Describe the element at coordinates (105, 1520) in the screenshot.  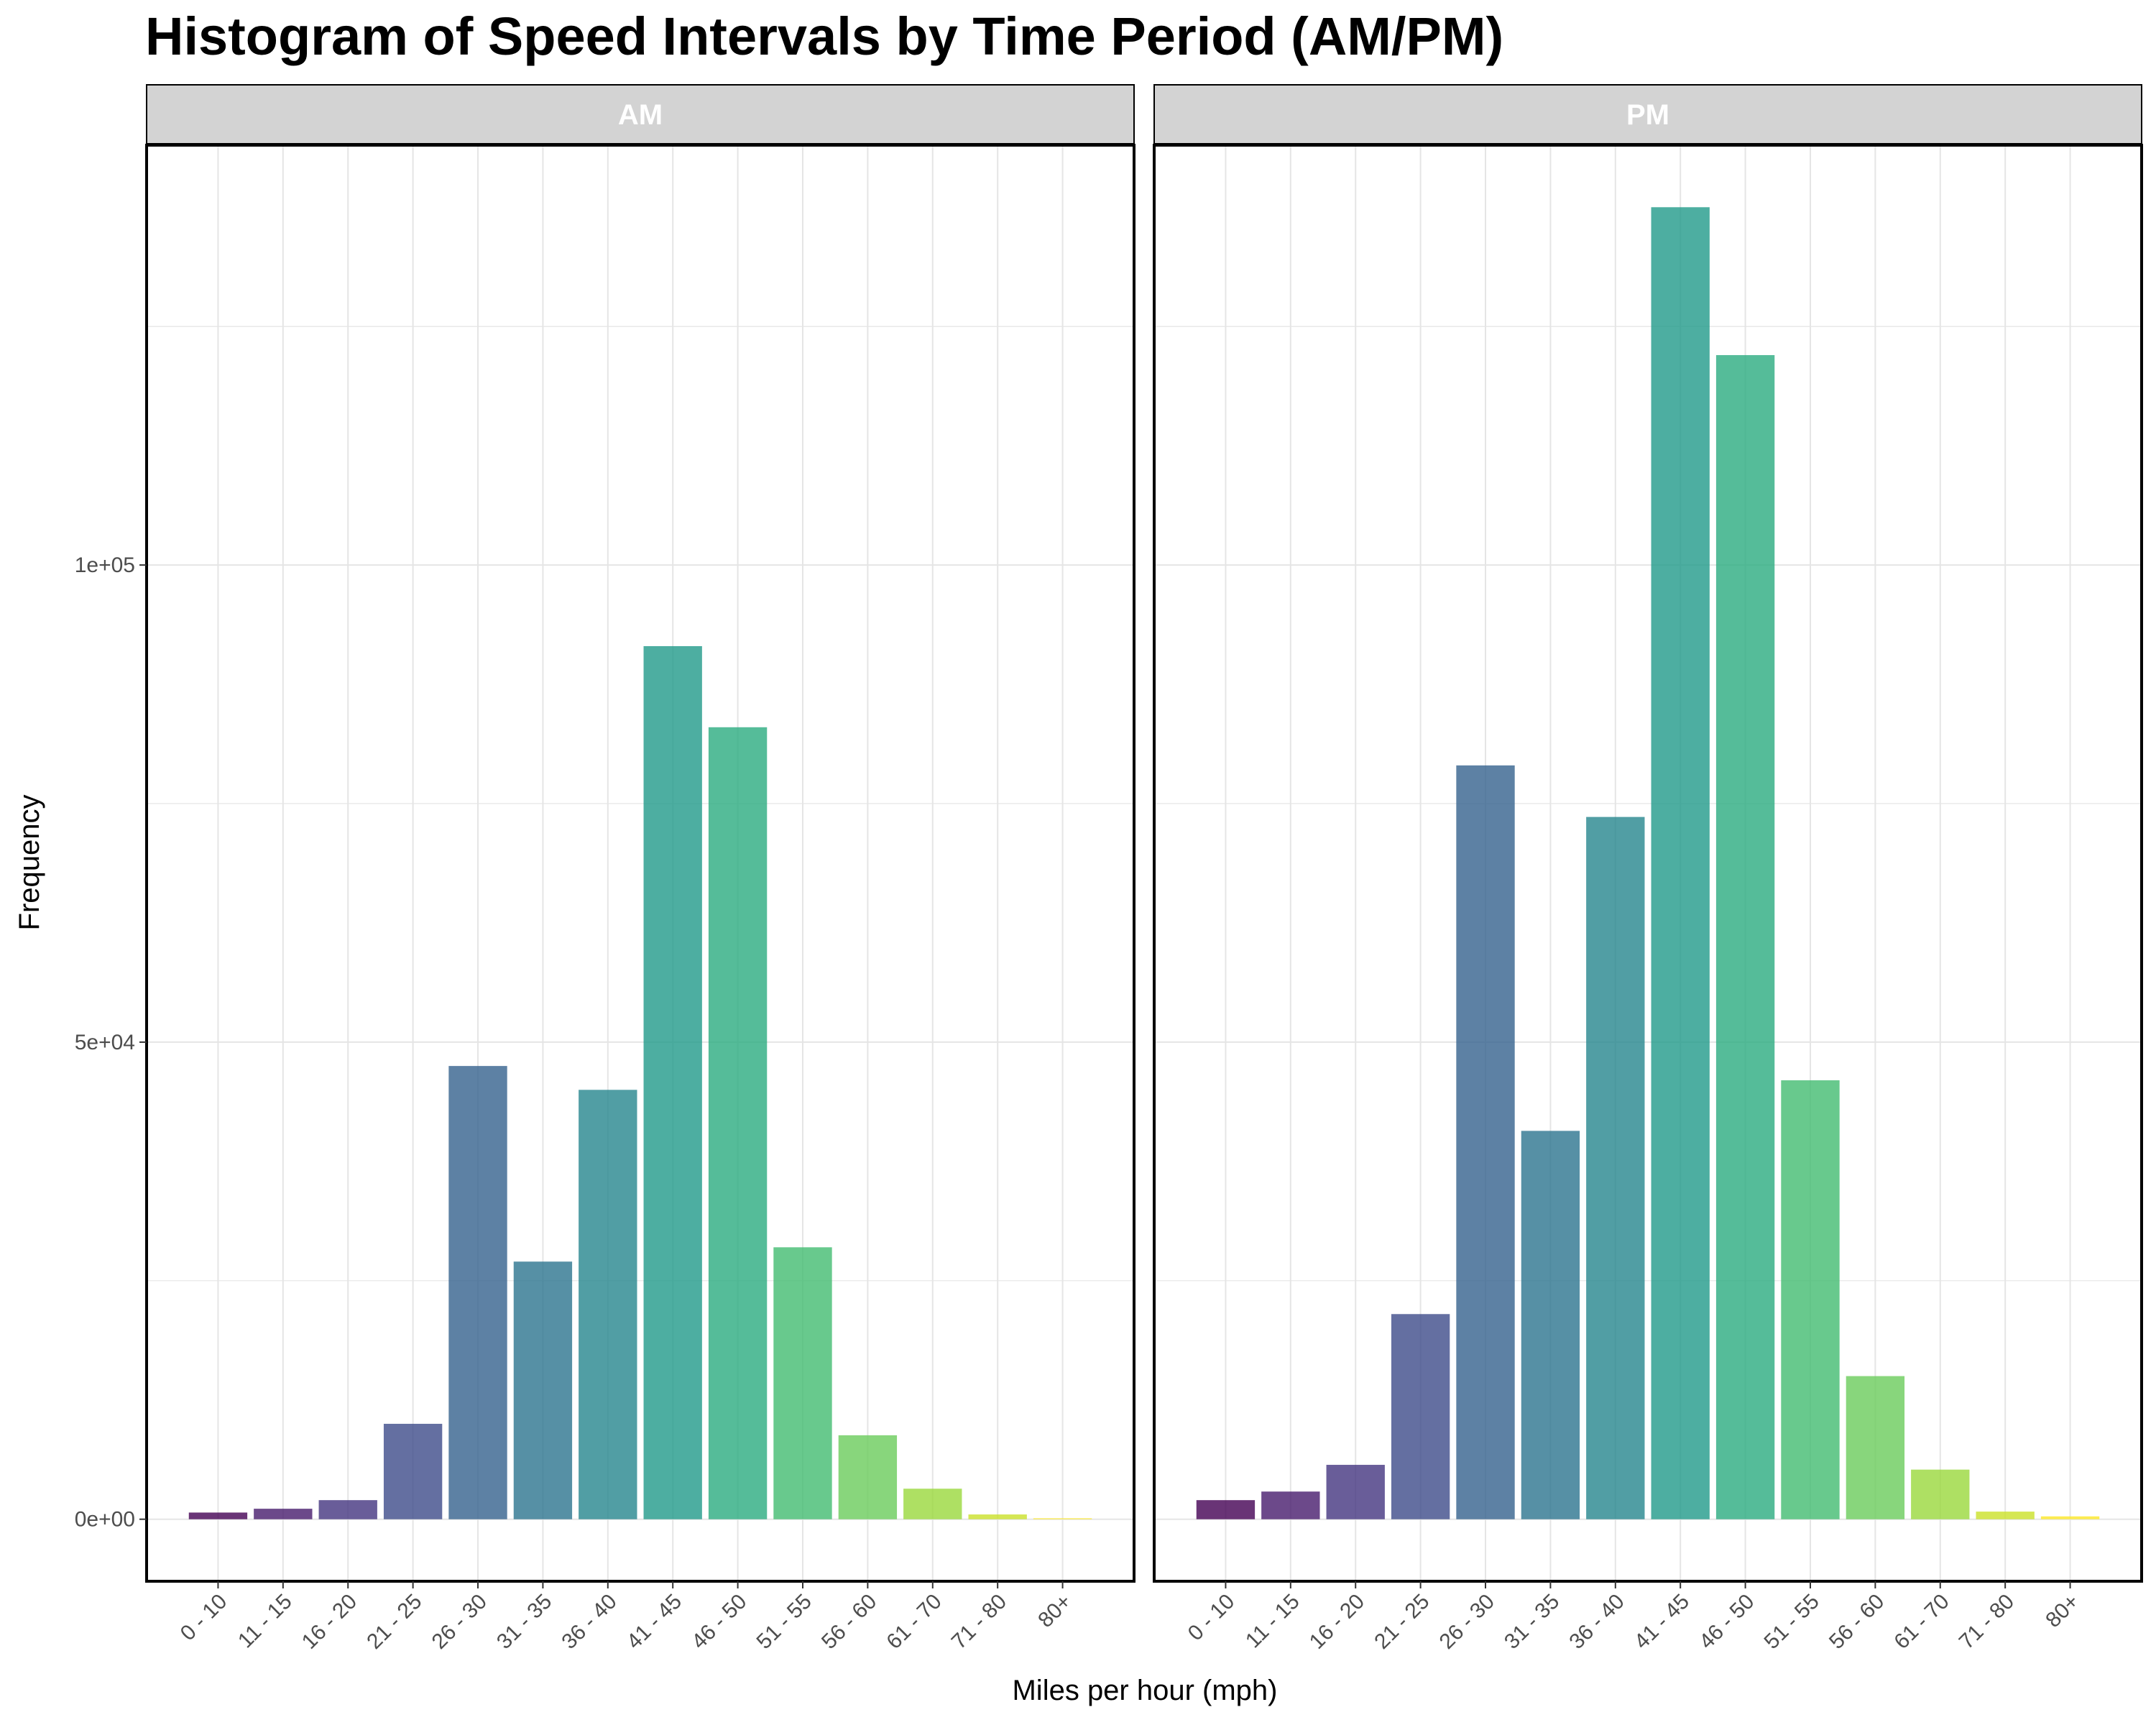
I see `y-tick-label: 0e+00` at that location.